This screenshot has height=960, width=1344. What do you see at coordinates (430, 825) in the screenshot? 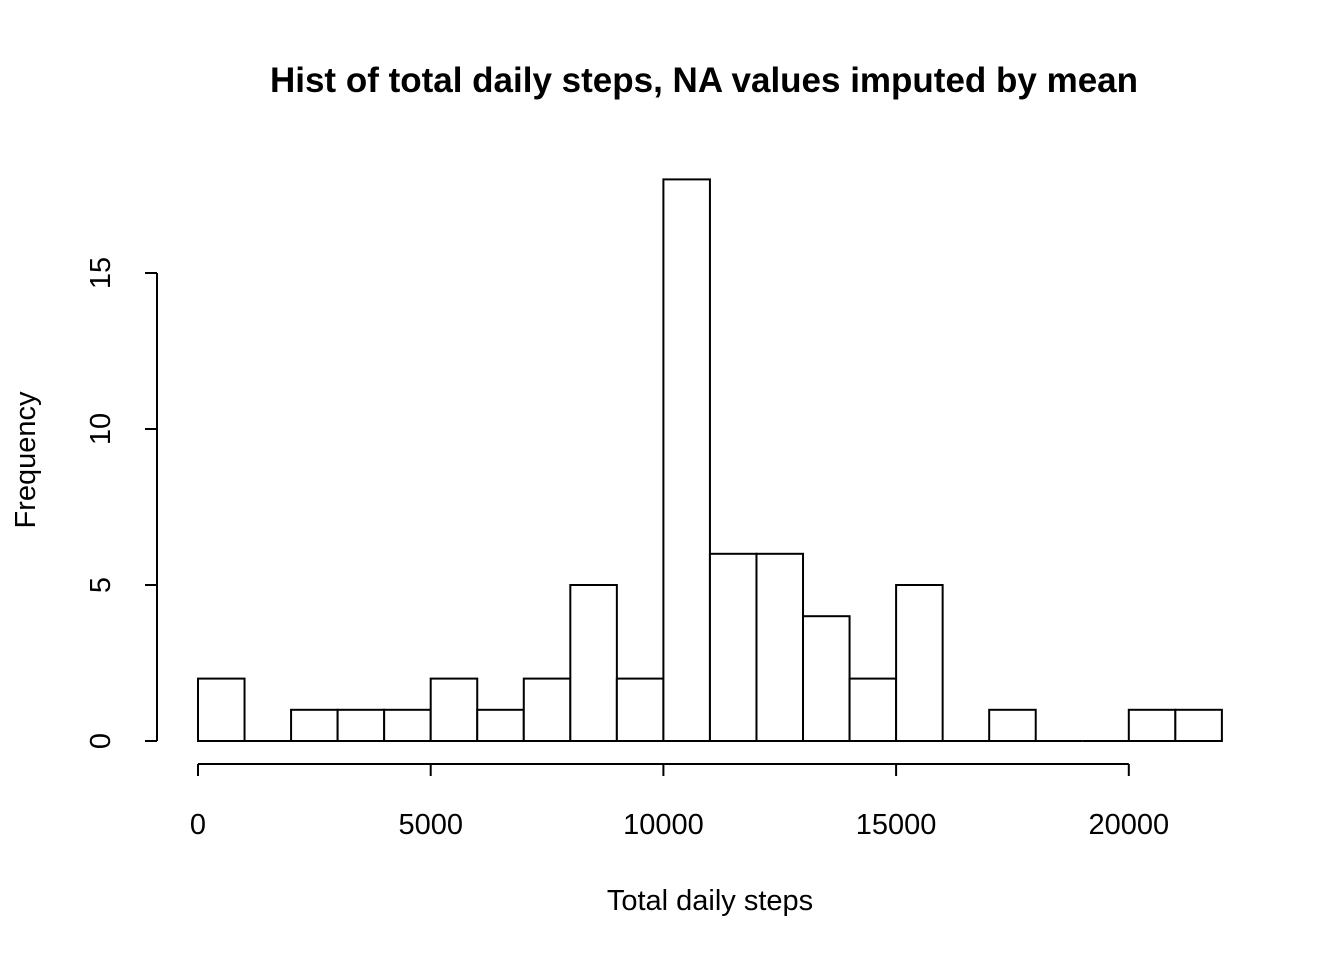
I see `x-tick-label: 5000` at bounding box center [430, 825].